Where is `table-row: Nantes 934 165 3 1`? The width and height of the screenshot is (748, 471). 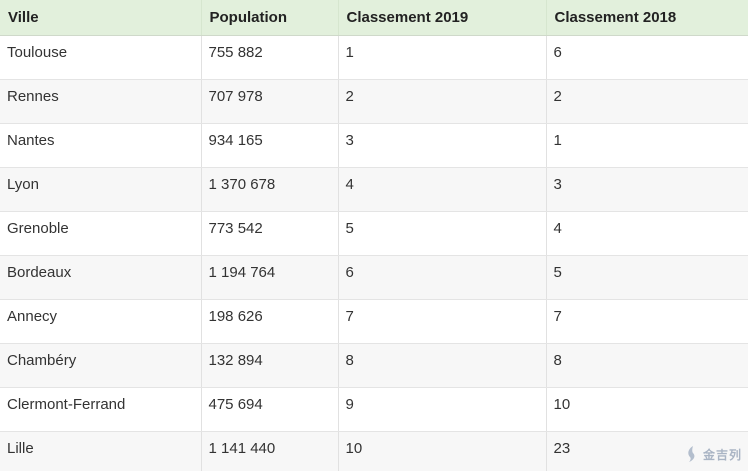
table-row: Nantes 934 165 3 1 is located at coordinates (374, 145).